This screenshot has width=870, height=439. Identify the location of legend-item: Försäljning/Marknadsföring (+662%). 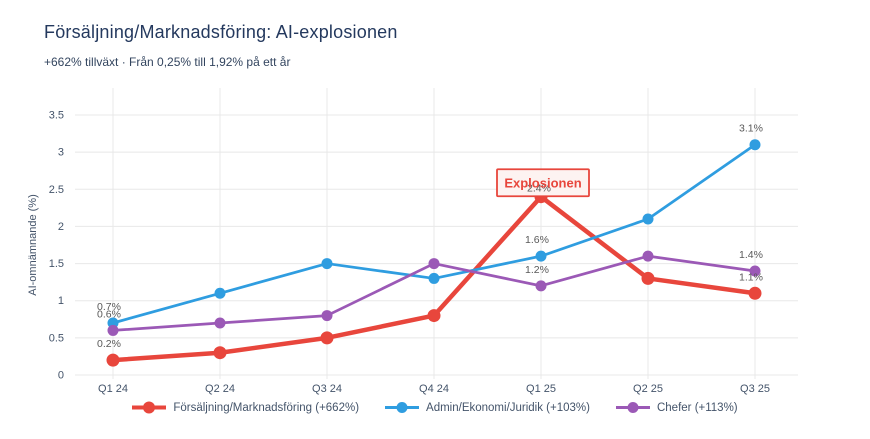
(245, 407).